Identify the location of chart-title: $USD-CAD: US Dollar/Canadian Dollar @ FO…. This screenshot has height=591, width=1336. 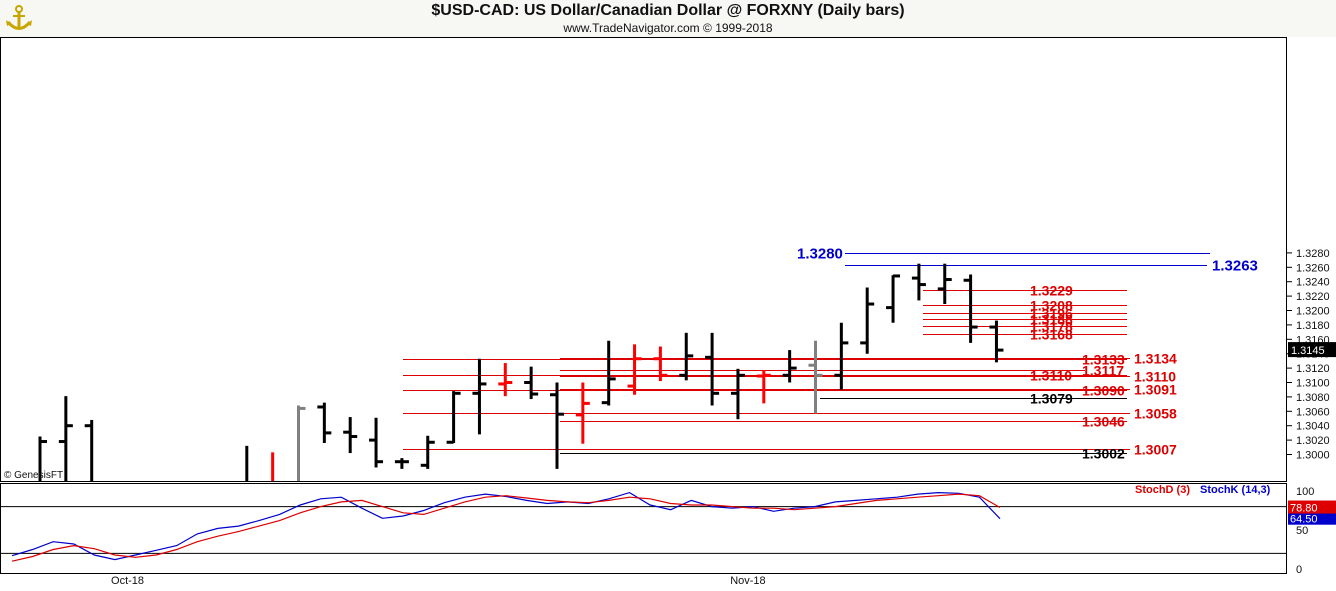
(668, 10).